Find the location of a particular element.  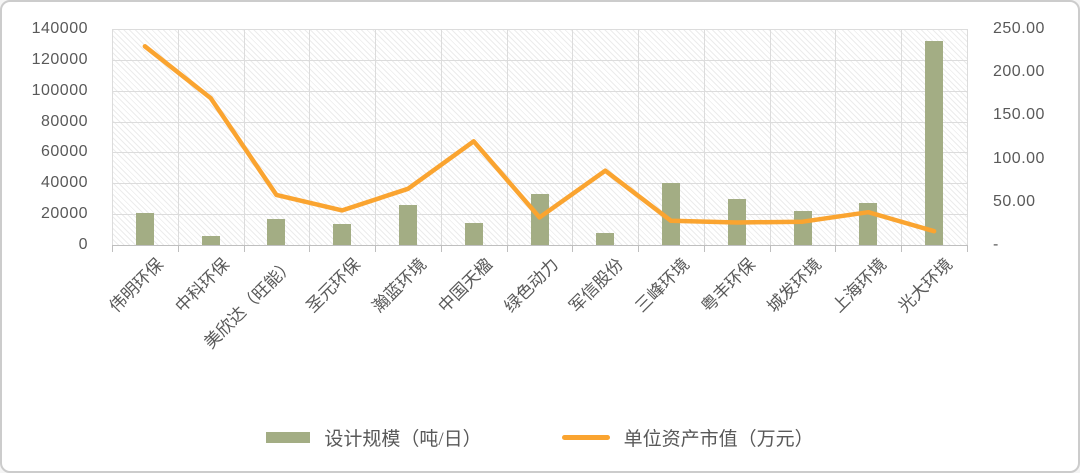

legend-item-design-scale: 设计规模（吨/日） is located at coordinates (374, 437).